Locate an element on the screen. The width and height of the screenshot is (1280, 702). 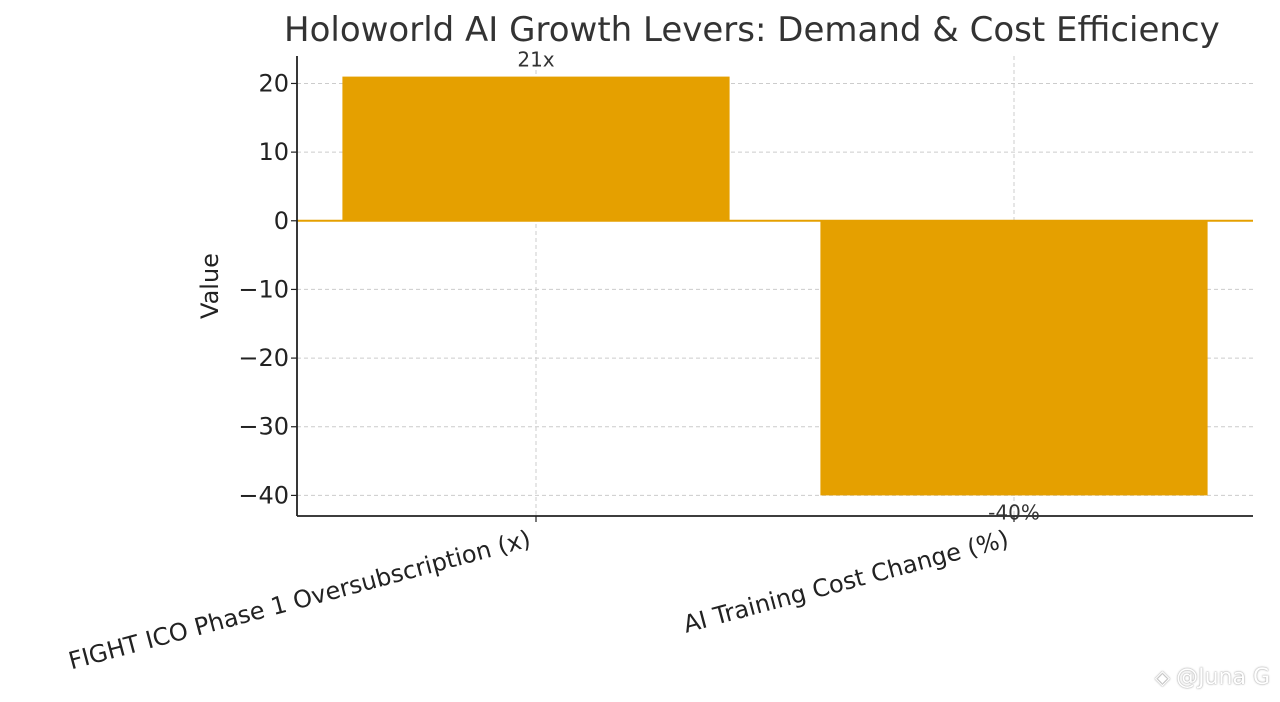
y-tick-label: −10 is located at coordinates (263, 289).